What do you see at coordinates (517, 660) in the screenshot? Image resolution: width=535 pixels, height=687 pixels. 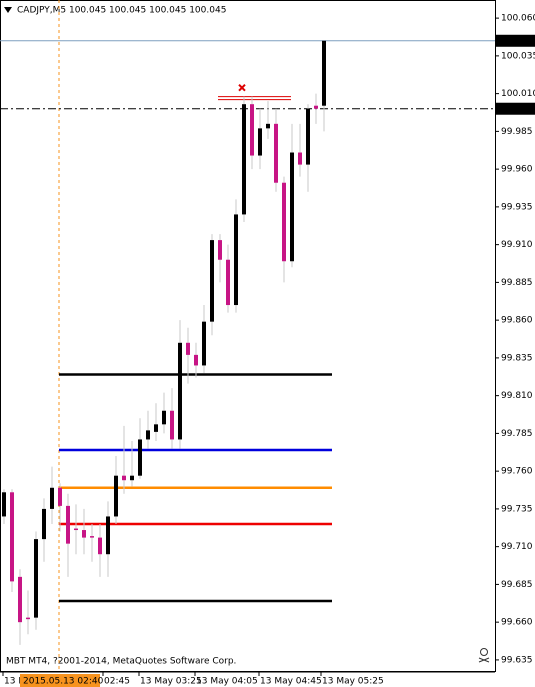 I see `y-tick-label: 99.635` at bounding box center [517, 660].